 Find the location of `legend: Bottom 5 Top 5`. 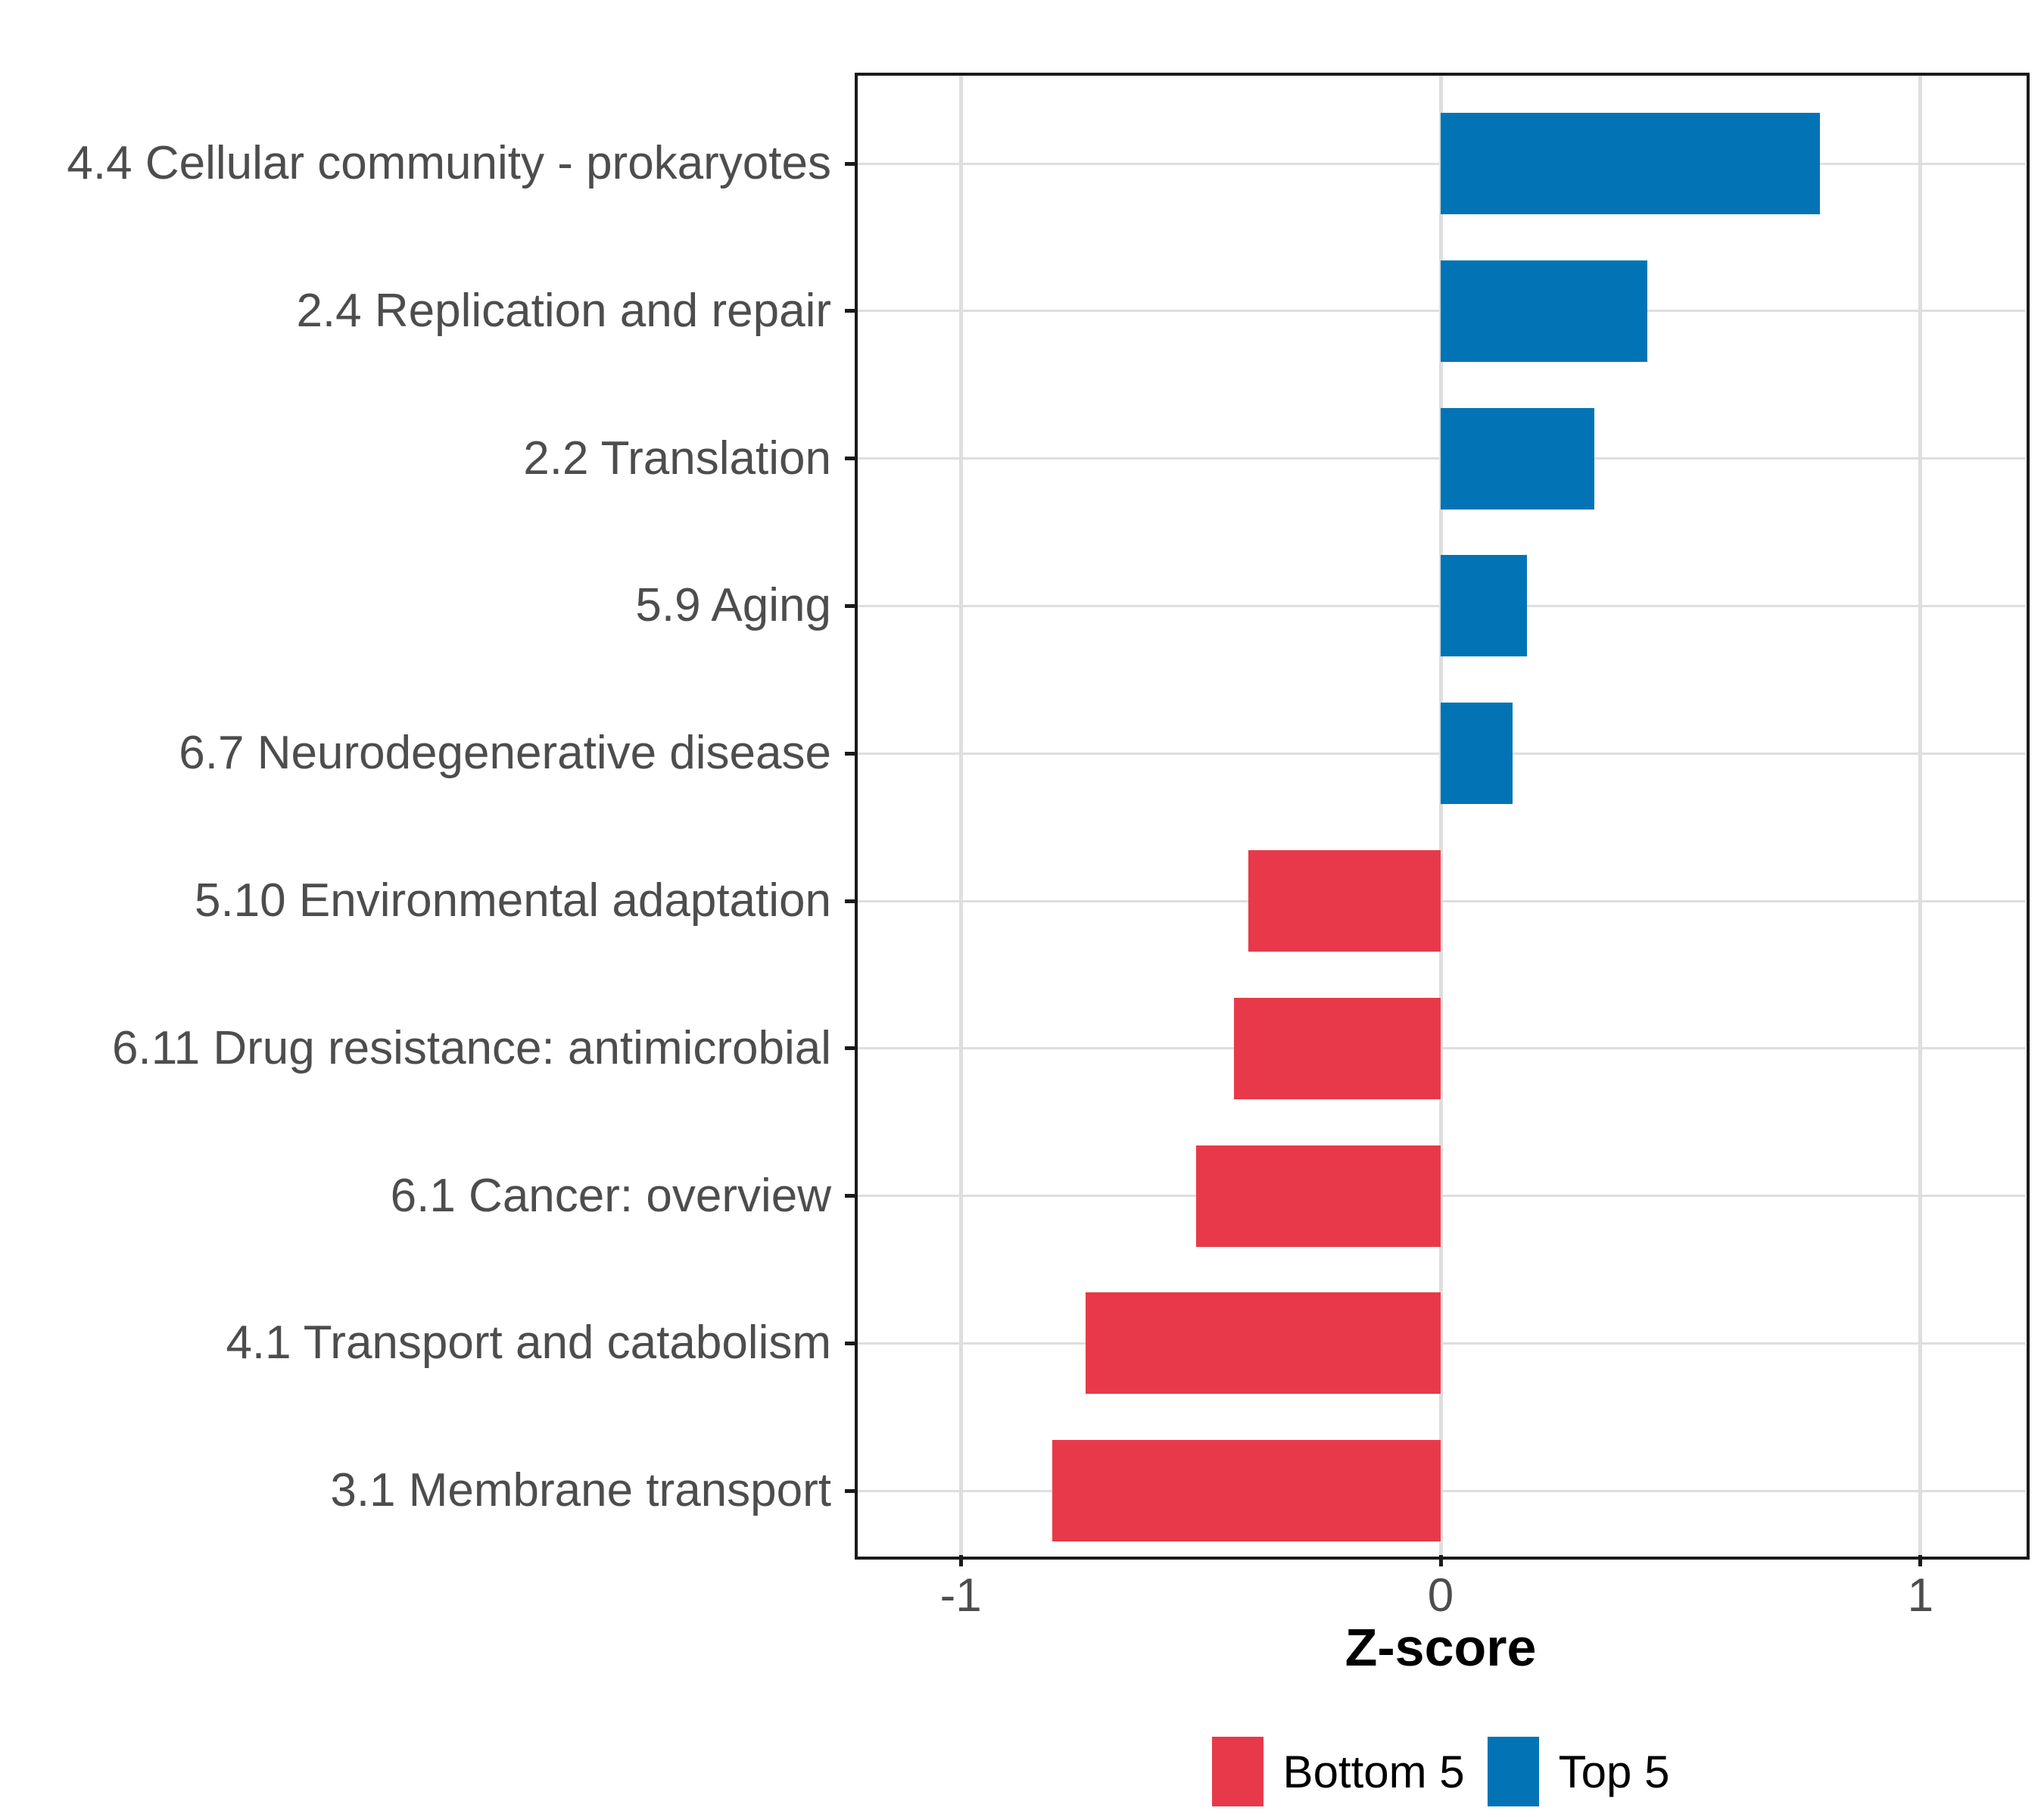

legend: Bottom 5 Top 5 is located at coordinates (1440, 1771).